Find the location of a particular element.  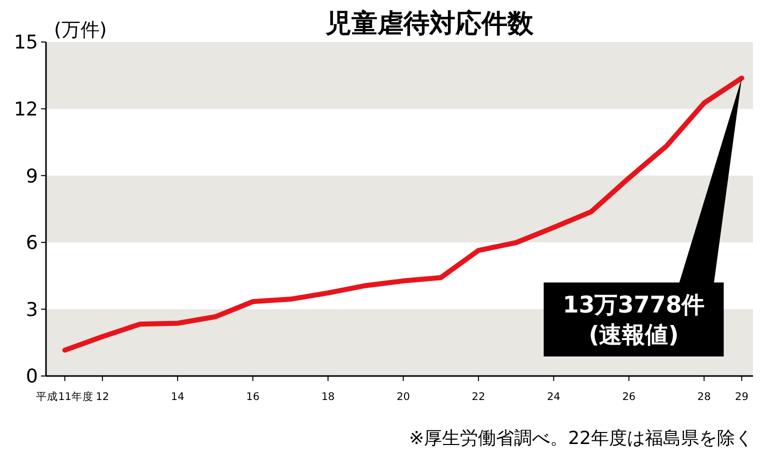

y-tick-label: 6 is located at coordinates (32, 243).